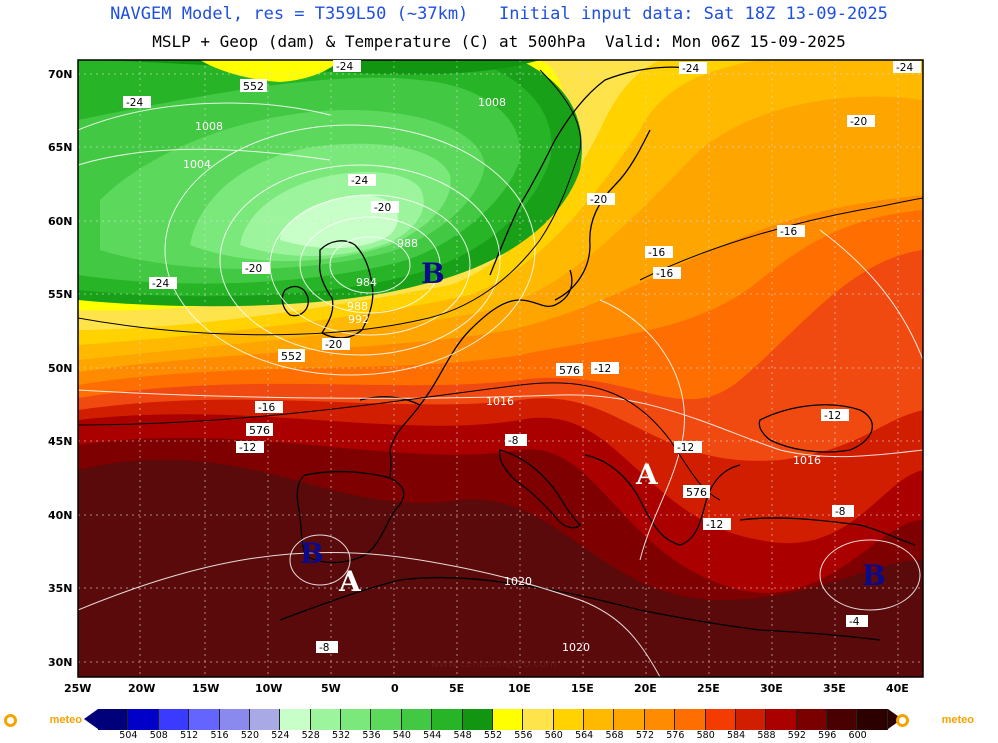 Image resolution: width=998 pixels, height=743 pixels. I want to click on lon-label: 40E, so click(897, 688).